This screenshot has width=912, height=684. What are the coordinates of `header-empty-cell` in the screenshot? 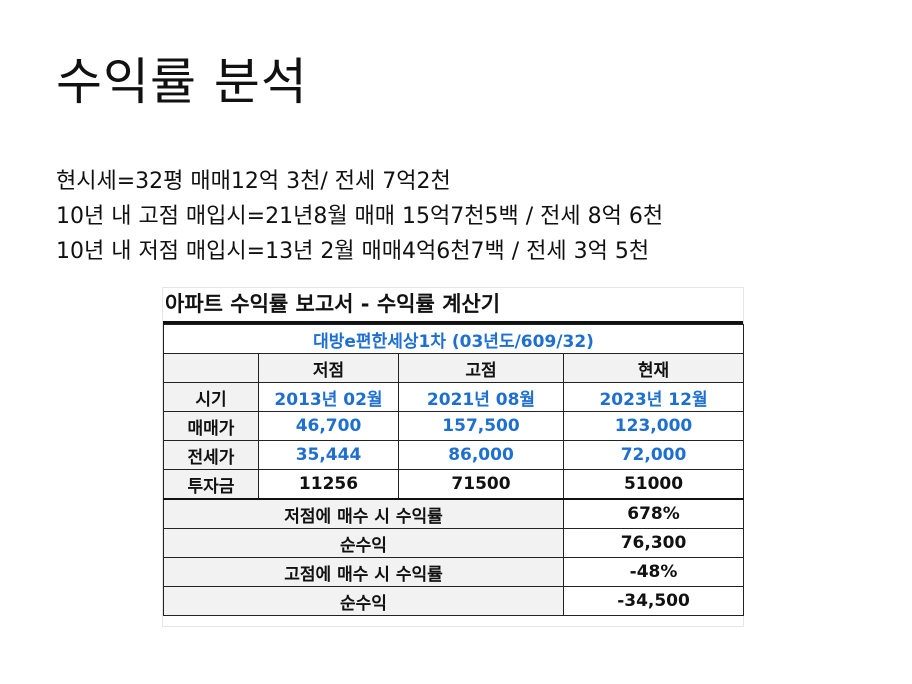 It's located at (211, 368).